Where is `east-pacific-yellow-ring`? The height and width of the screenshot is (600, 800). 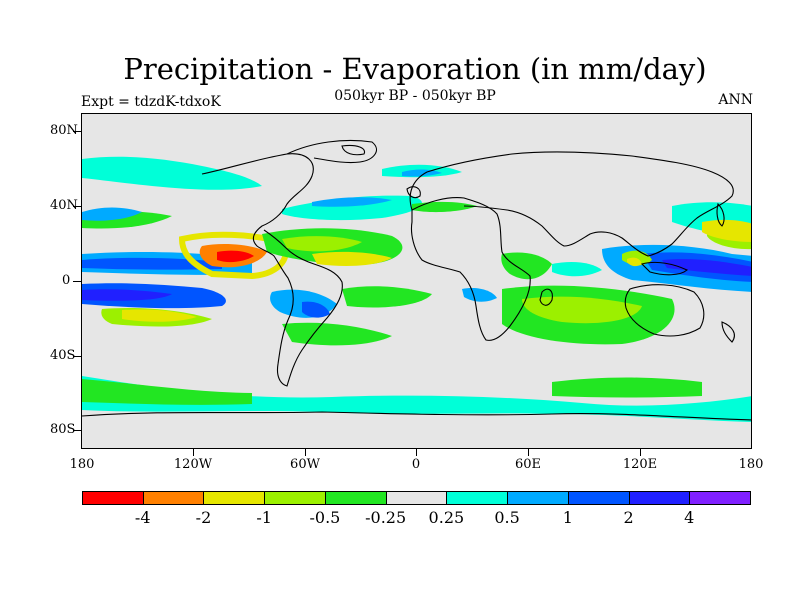 east-pacific-yellow-ring is located at coordinates (233, 255).